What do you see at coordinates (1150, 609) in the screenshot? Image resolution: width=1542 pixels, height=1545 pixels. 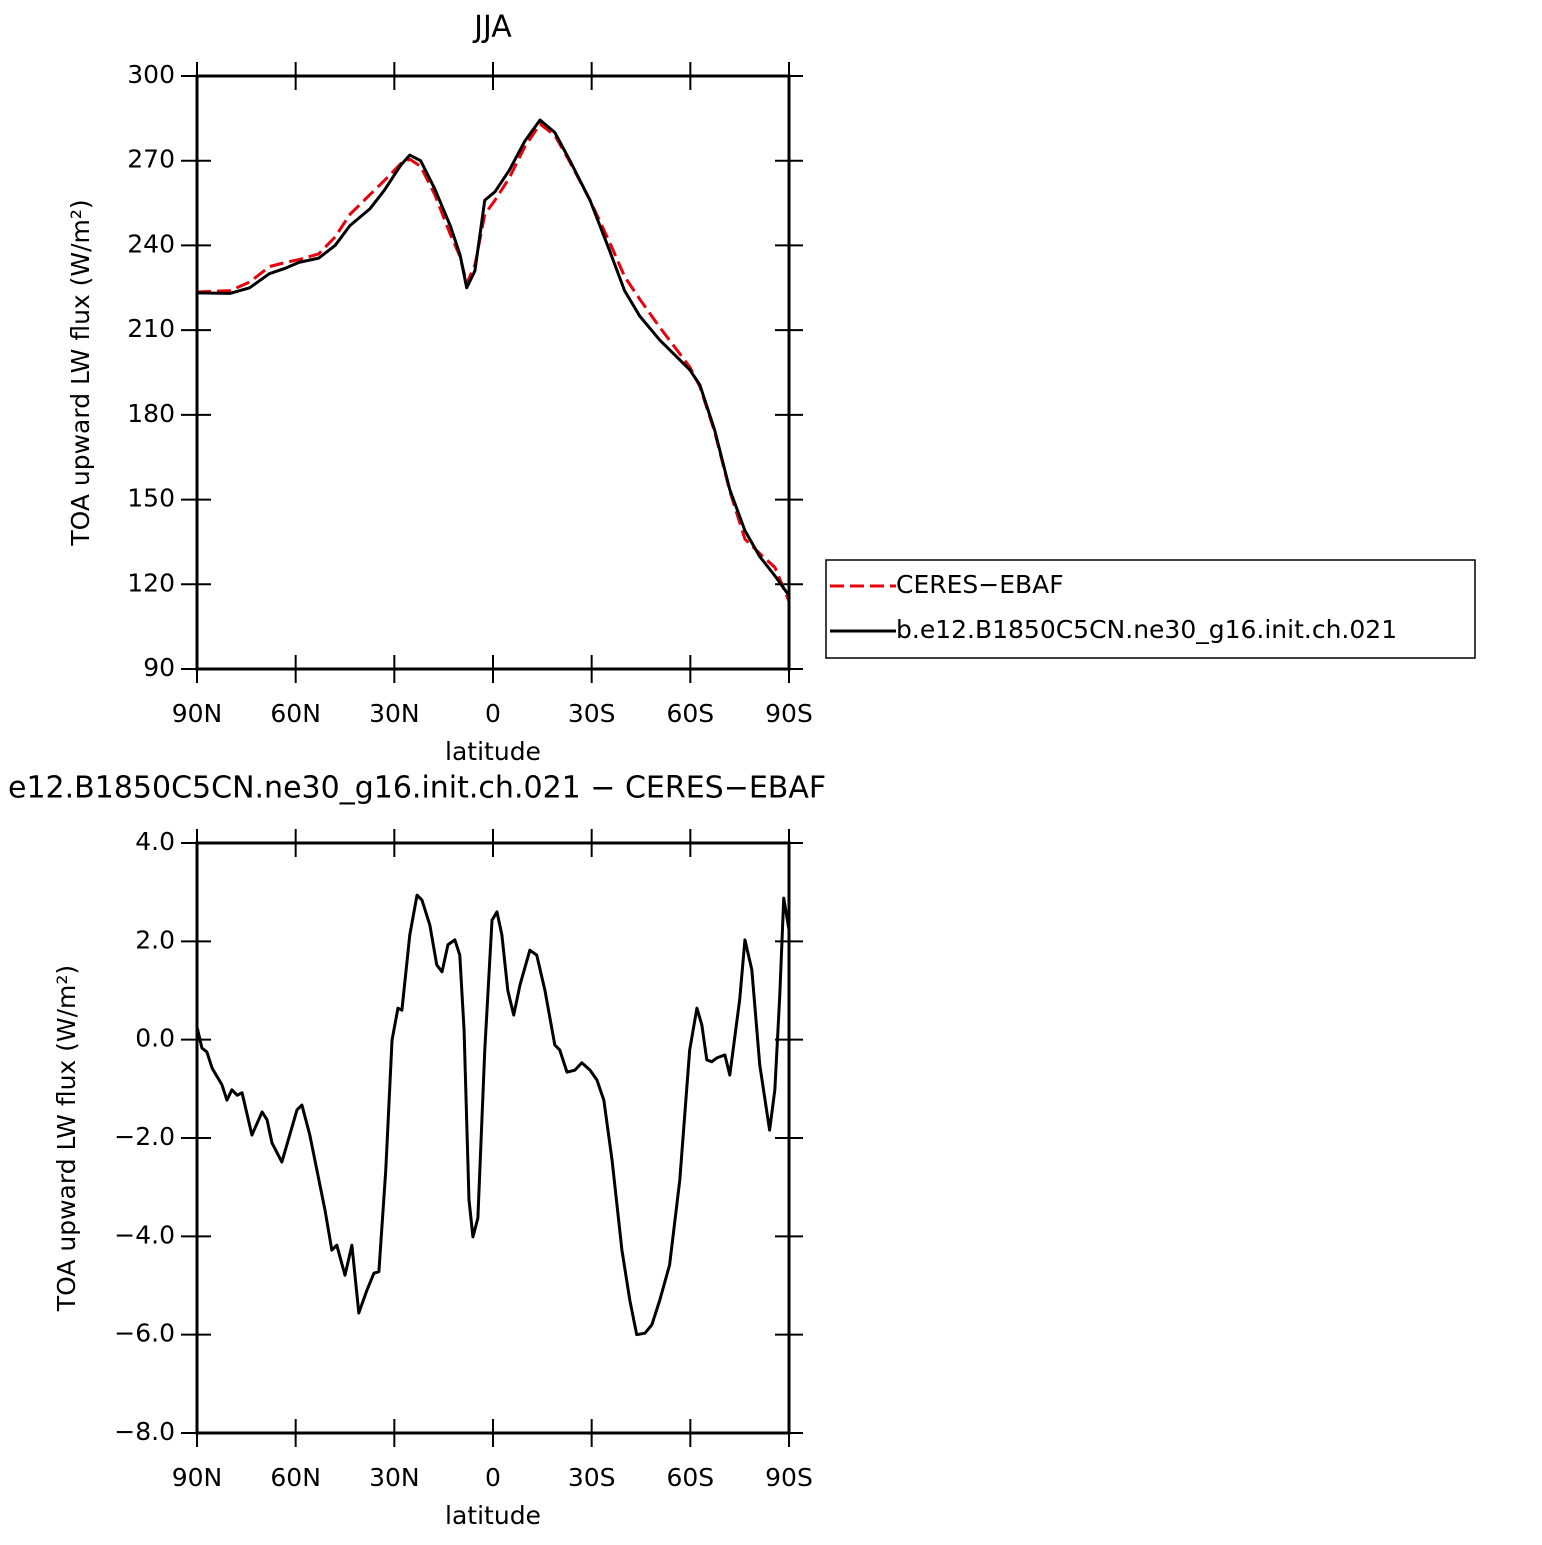 I see `legend-box` at bounding box center [1150, 609].